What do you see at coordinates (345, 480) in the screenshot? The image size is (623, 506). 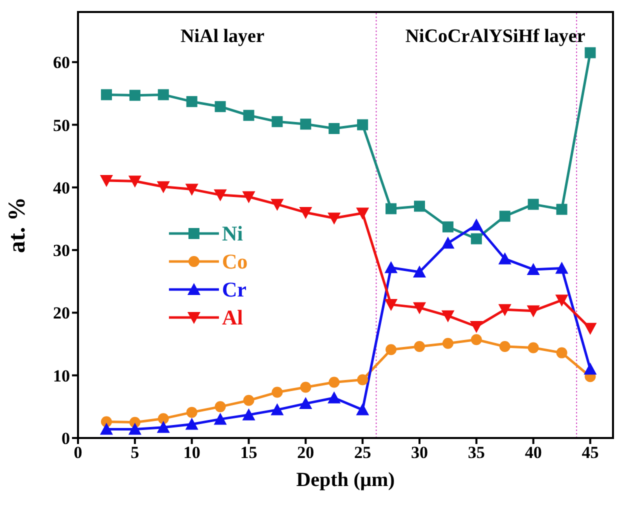 I see `x-axis-title: Depth (μm)` at bounding box center [345, 480].